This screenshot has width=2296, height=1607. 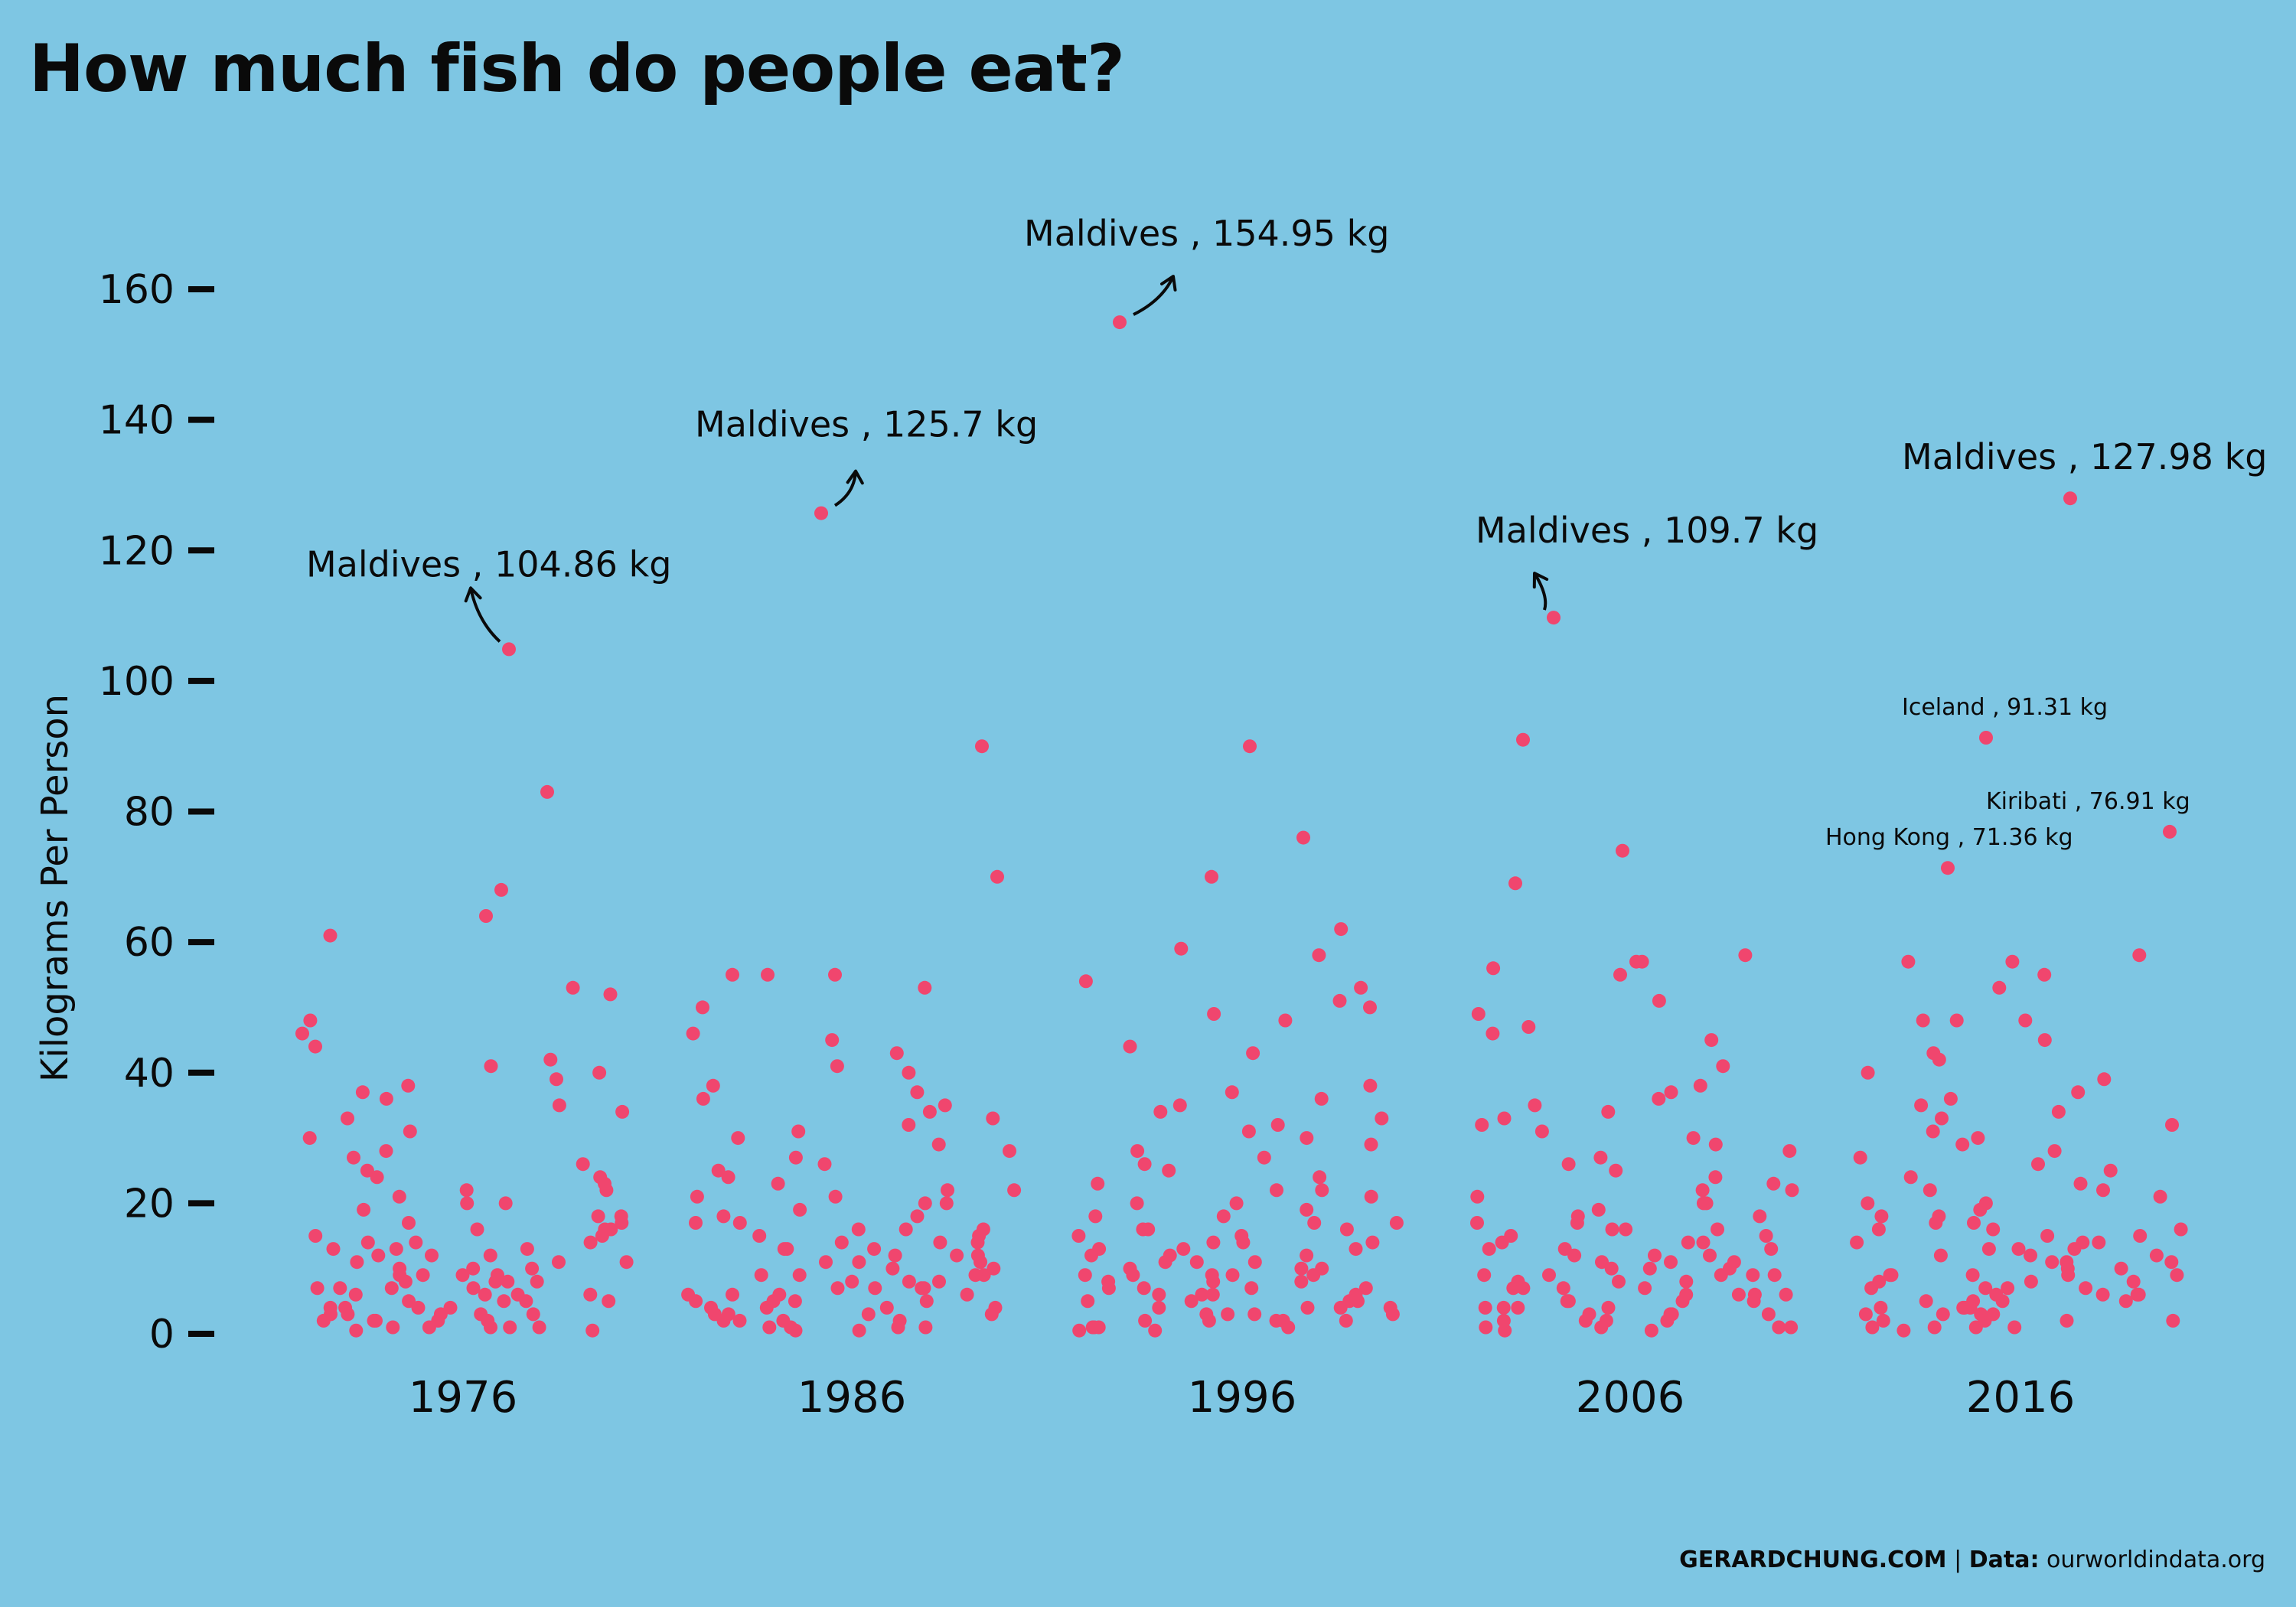 I want to click on x-axis-category-labels: 1976 1986 1996 2006 2016, so click(x=1242, y=1398).